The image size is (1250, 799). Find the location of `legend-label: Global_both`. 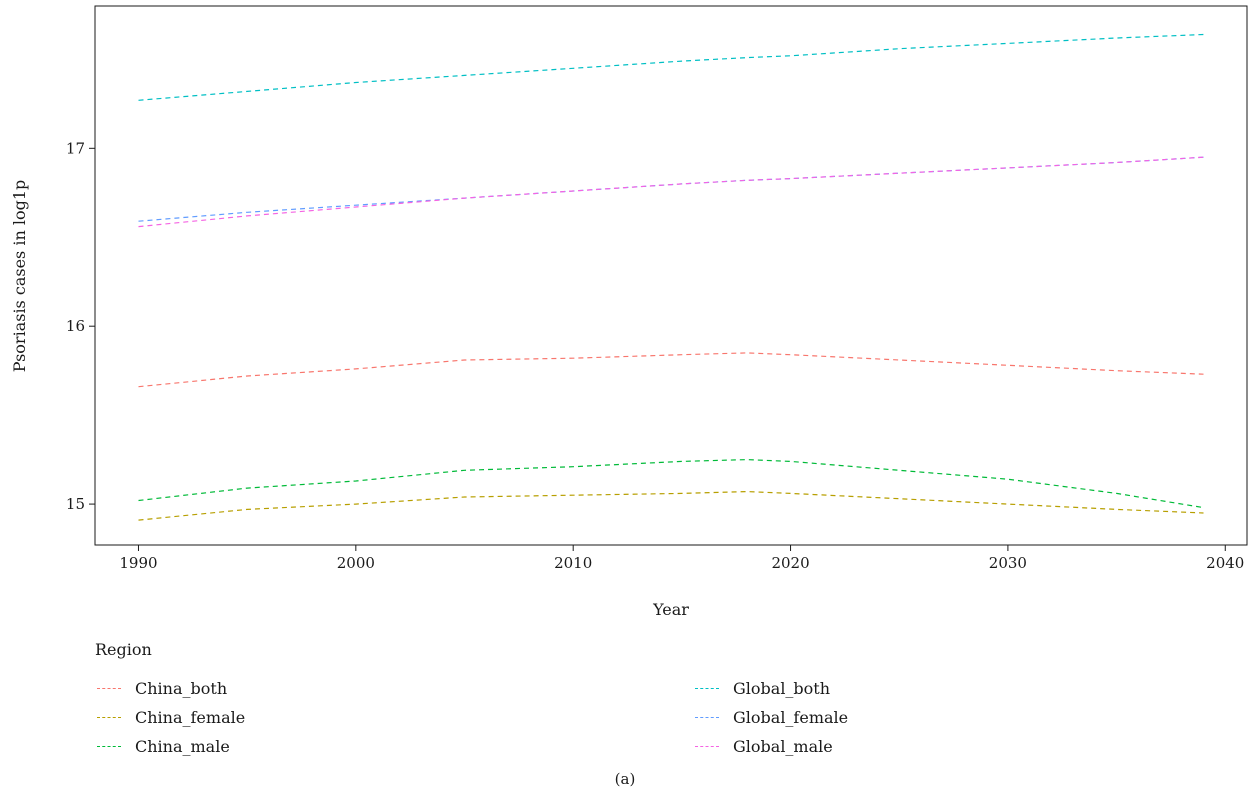

legend-label: Global_both is located at coordinates (782, 688).